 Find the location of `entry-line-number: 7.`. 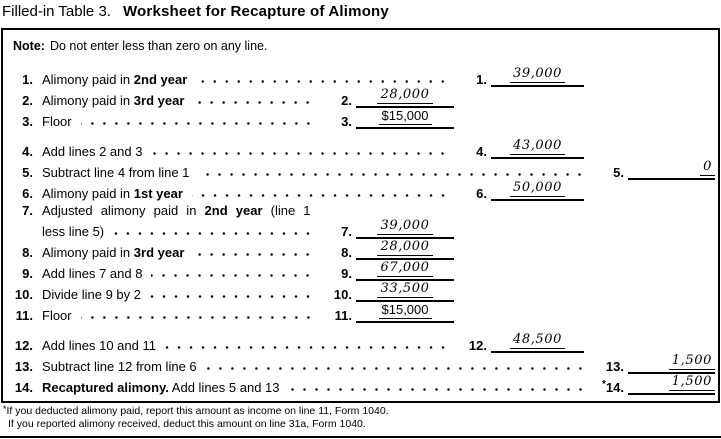

entry-line-number: 7. is located at coordinates (346, 231).